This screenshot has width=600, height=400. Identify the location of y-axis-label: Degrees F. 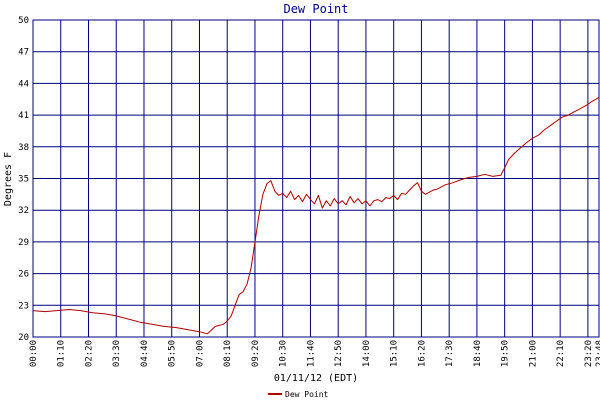
(8, 179).